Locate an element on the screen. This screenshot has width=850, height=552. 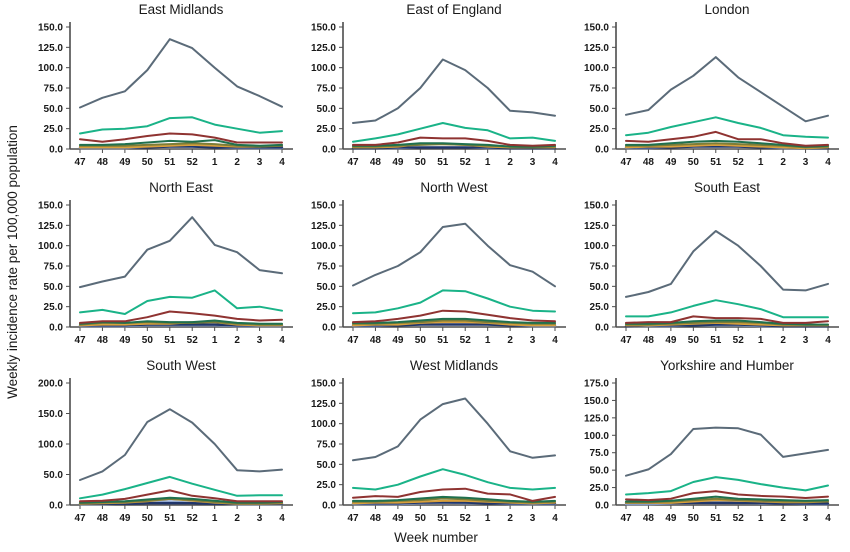
y-tick-label: 175.0 is located at coordinates (596, 384).